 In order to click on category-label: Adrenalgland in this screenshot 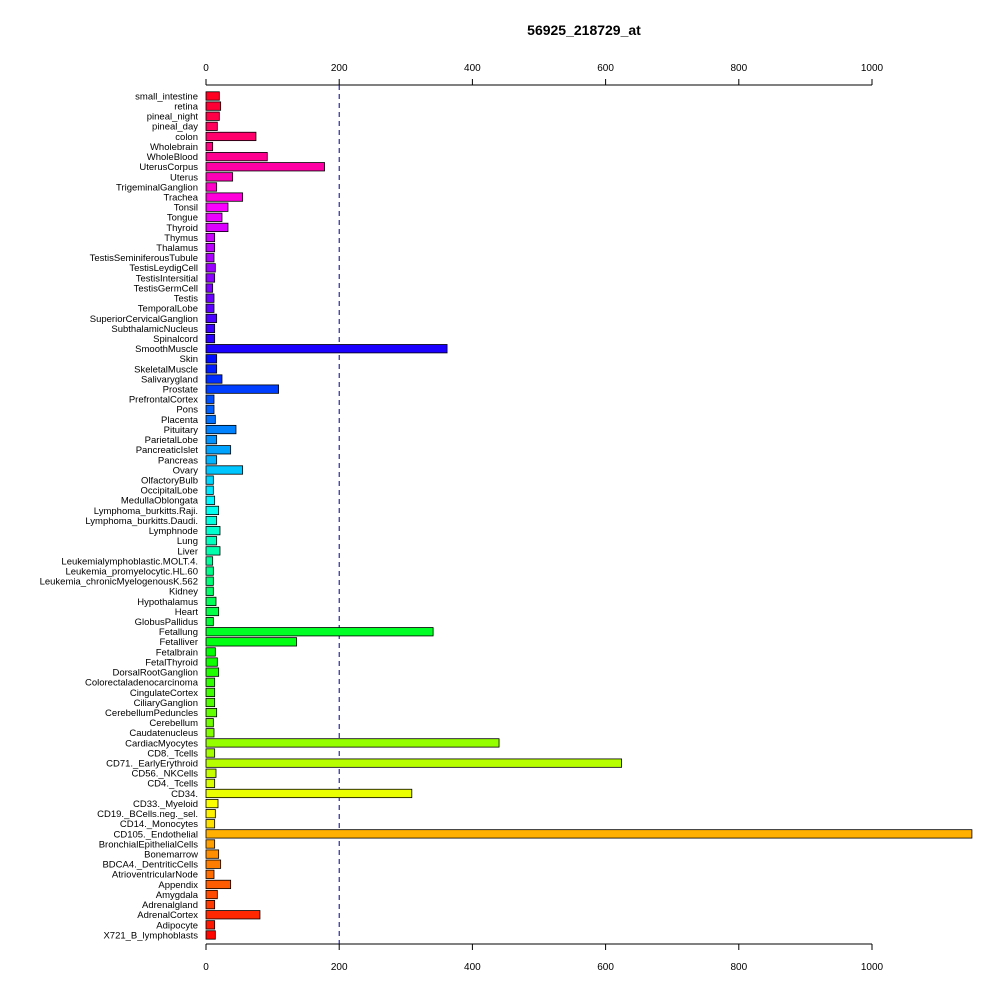, I will do `click(170, 905)`.